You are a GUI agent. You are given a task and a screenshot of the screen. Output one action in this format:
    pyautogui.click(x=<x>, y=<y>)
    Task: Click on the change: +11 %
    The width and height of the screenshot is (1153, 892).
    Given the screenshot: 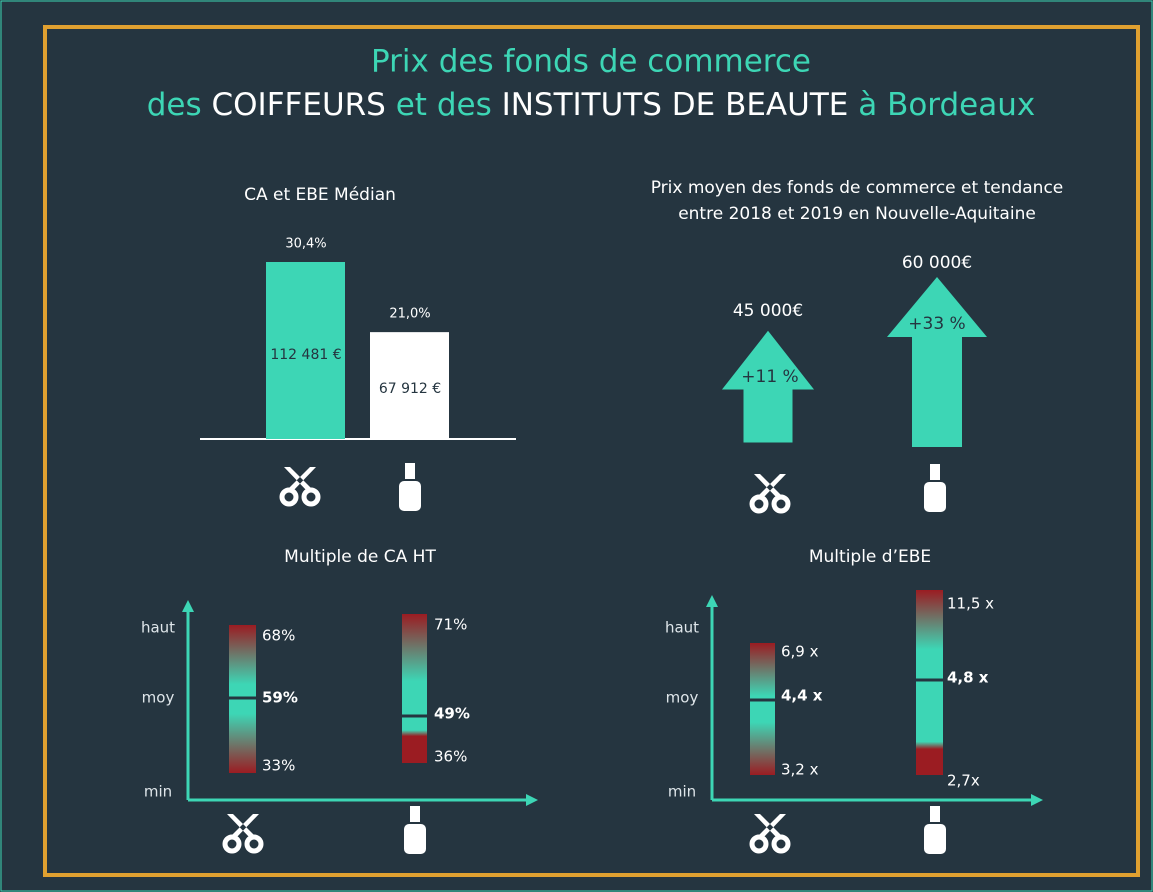 What is the action you would take?
    pyautogui.click(x=769, y=377)
    